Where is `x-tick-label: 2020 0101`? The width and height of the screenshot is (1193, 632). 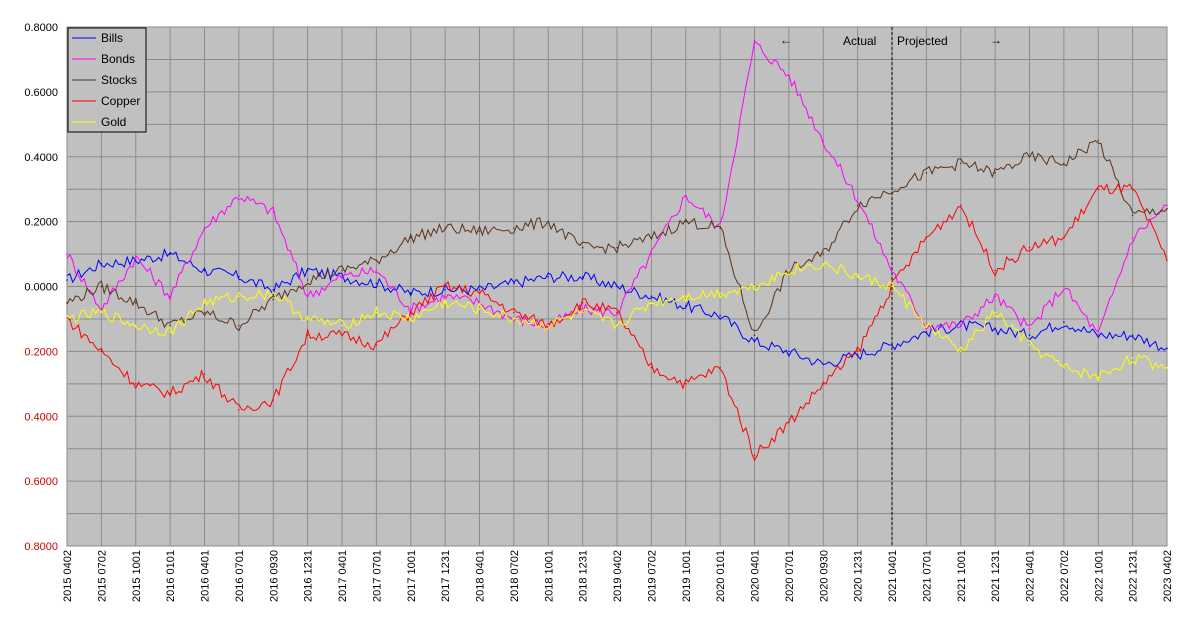
x-tick-label: 2020 0101 is located at coordinates (721, 576).